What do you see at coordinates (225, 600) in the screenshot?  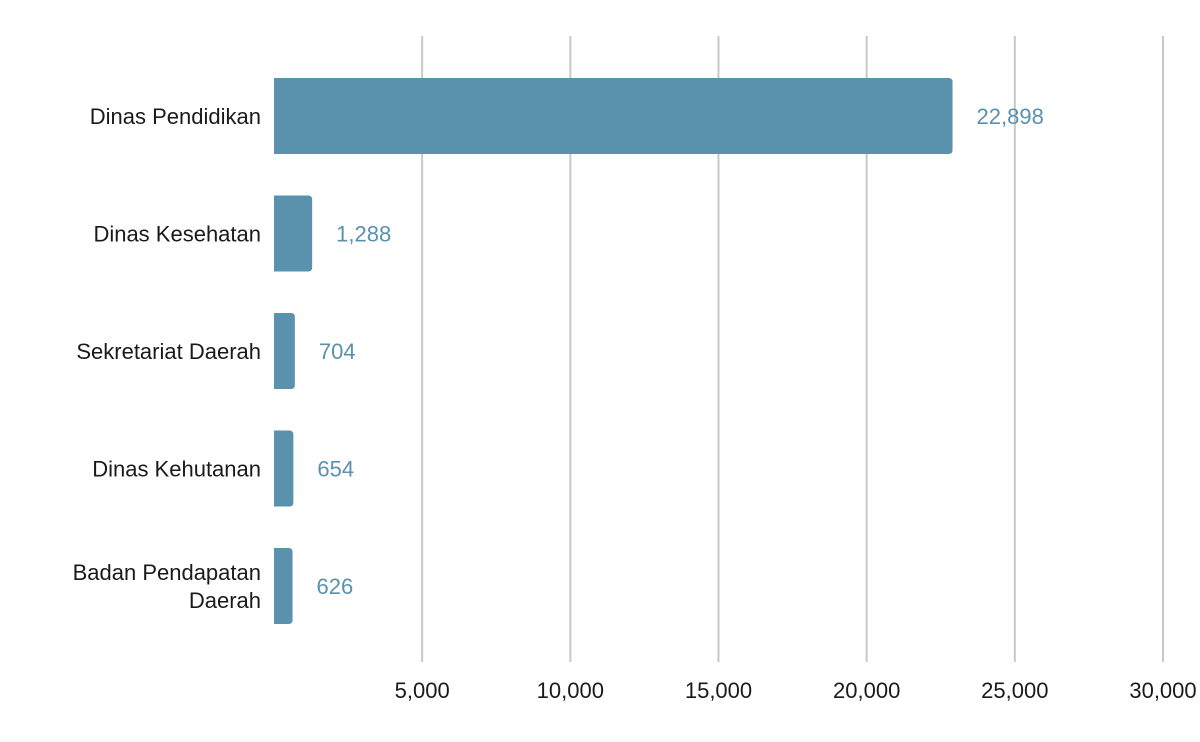 I see `category-label-line: Daerah` at bounding box center [225, 600].